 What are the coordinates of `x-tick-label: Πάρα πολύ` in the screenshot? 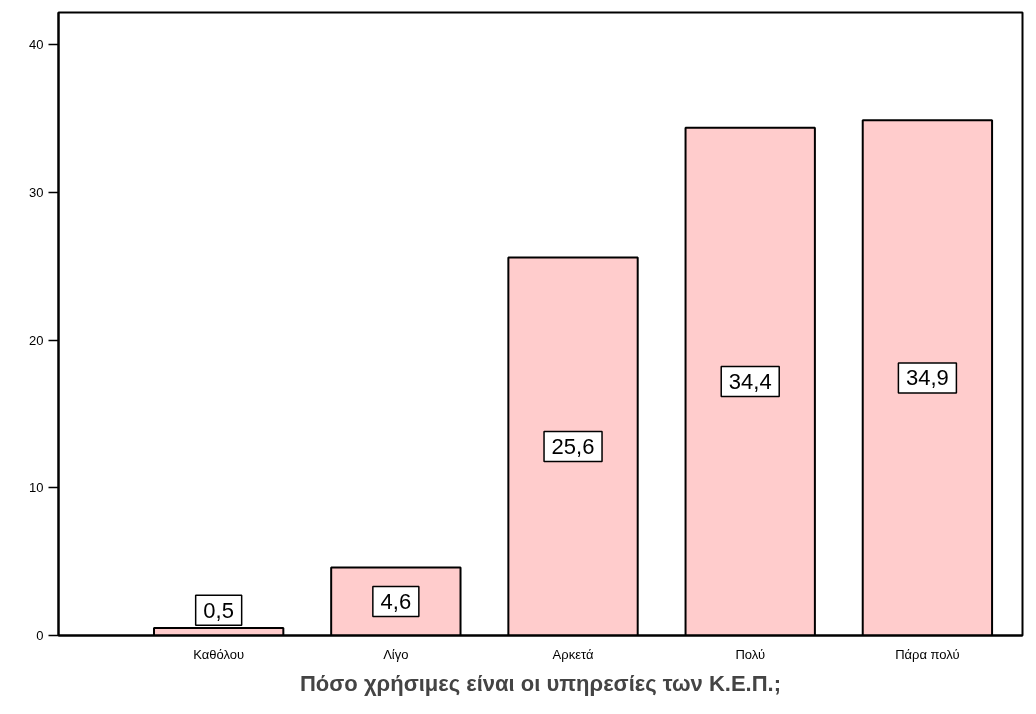 It's located at (927, 654).